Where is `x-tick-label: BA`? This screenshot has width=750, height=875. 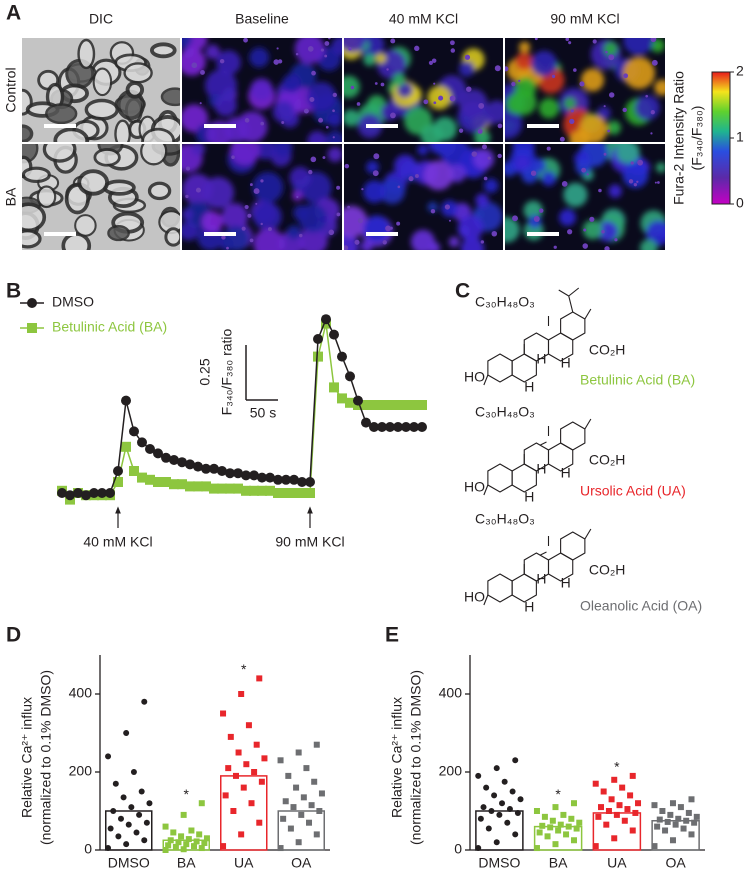 x-tick-label: BA is located at coordinates (186, 863).